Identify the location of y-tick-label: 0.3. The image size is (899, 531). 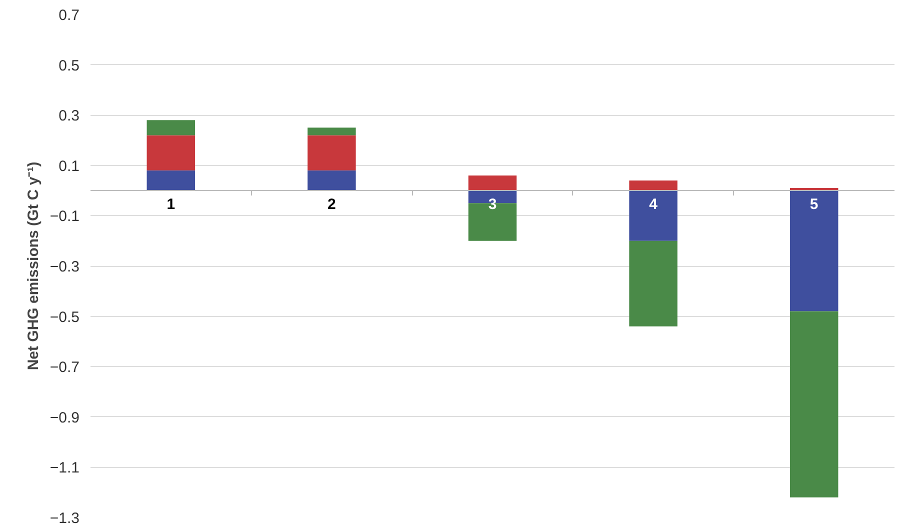
(69, 116).